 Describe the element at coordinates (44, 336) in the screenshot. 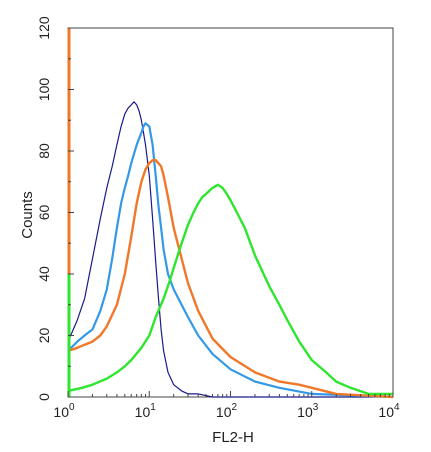

I see `y-tick-label: 20` at that location.